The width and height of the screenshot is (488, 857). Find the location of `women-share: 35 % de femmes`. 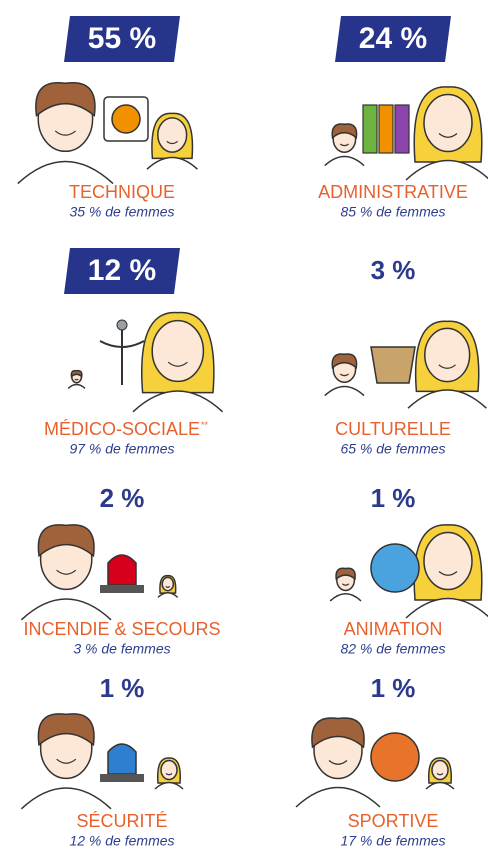

women-share: 35 % de femmes is located at coordinates (121, 212).